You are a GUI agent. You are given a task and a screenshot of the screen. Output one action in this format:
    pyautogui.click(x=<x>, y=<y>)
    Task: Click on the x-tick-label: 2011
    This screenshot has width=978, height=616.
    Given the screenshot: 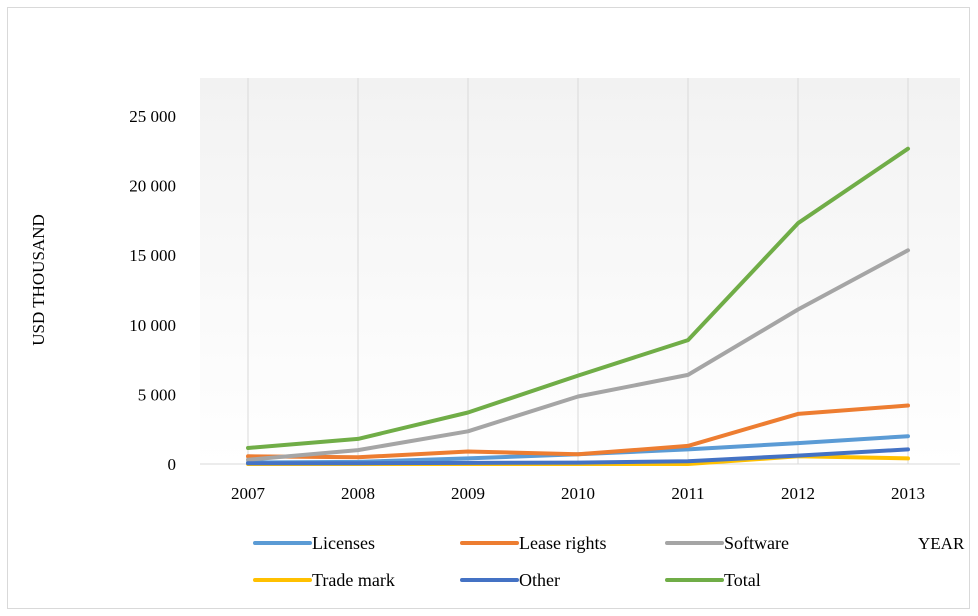 What is the action you would take?
    pyautogui.click(x=687, y=493)
    